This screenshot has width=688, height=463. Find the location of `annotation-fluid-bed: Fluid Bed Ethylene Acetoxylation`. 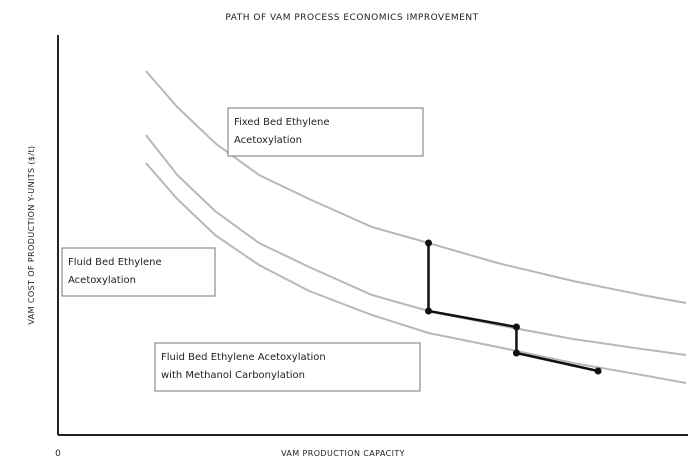

annotation-fluid-bed: Fluid Bed Ethylene Acetoxylation is located at coordinates (138, 272).